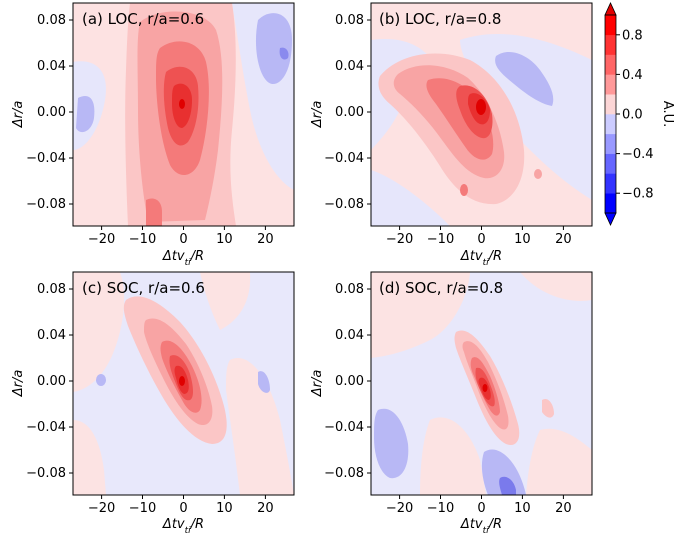 Image resolution: width=689 pixels, height=533 pixels. What do you see at coordinates (349, 20) in the screenshot?
I see `panel-b-ytick-label: 0.08` at bounding box center [349, 20].